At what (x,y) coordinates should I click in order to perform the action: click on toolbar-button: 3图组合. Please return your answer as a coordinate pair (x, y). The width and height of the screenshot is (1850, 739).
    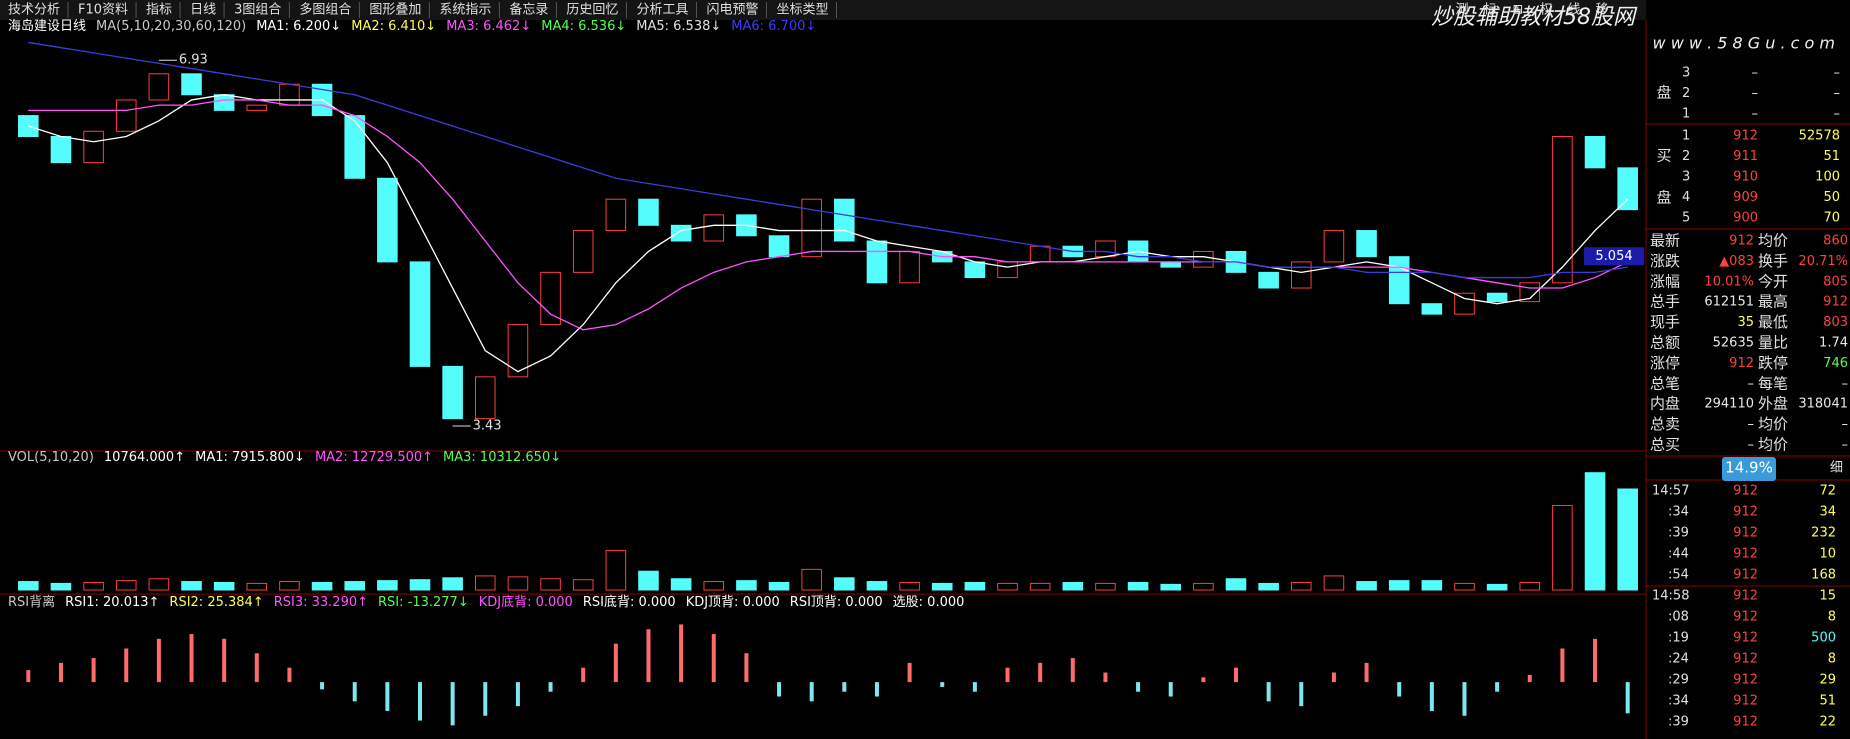
    Looking at the image, I should click on (257, 10).